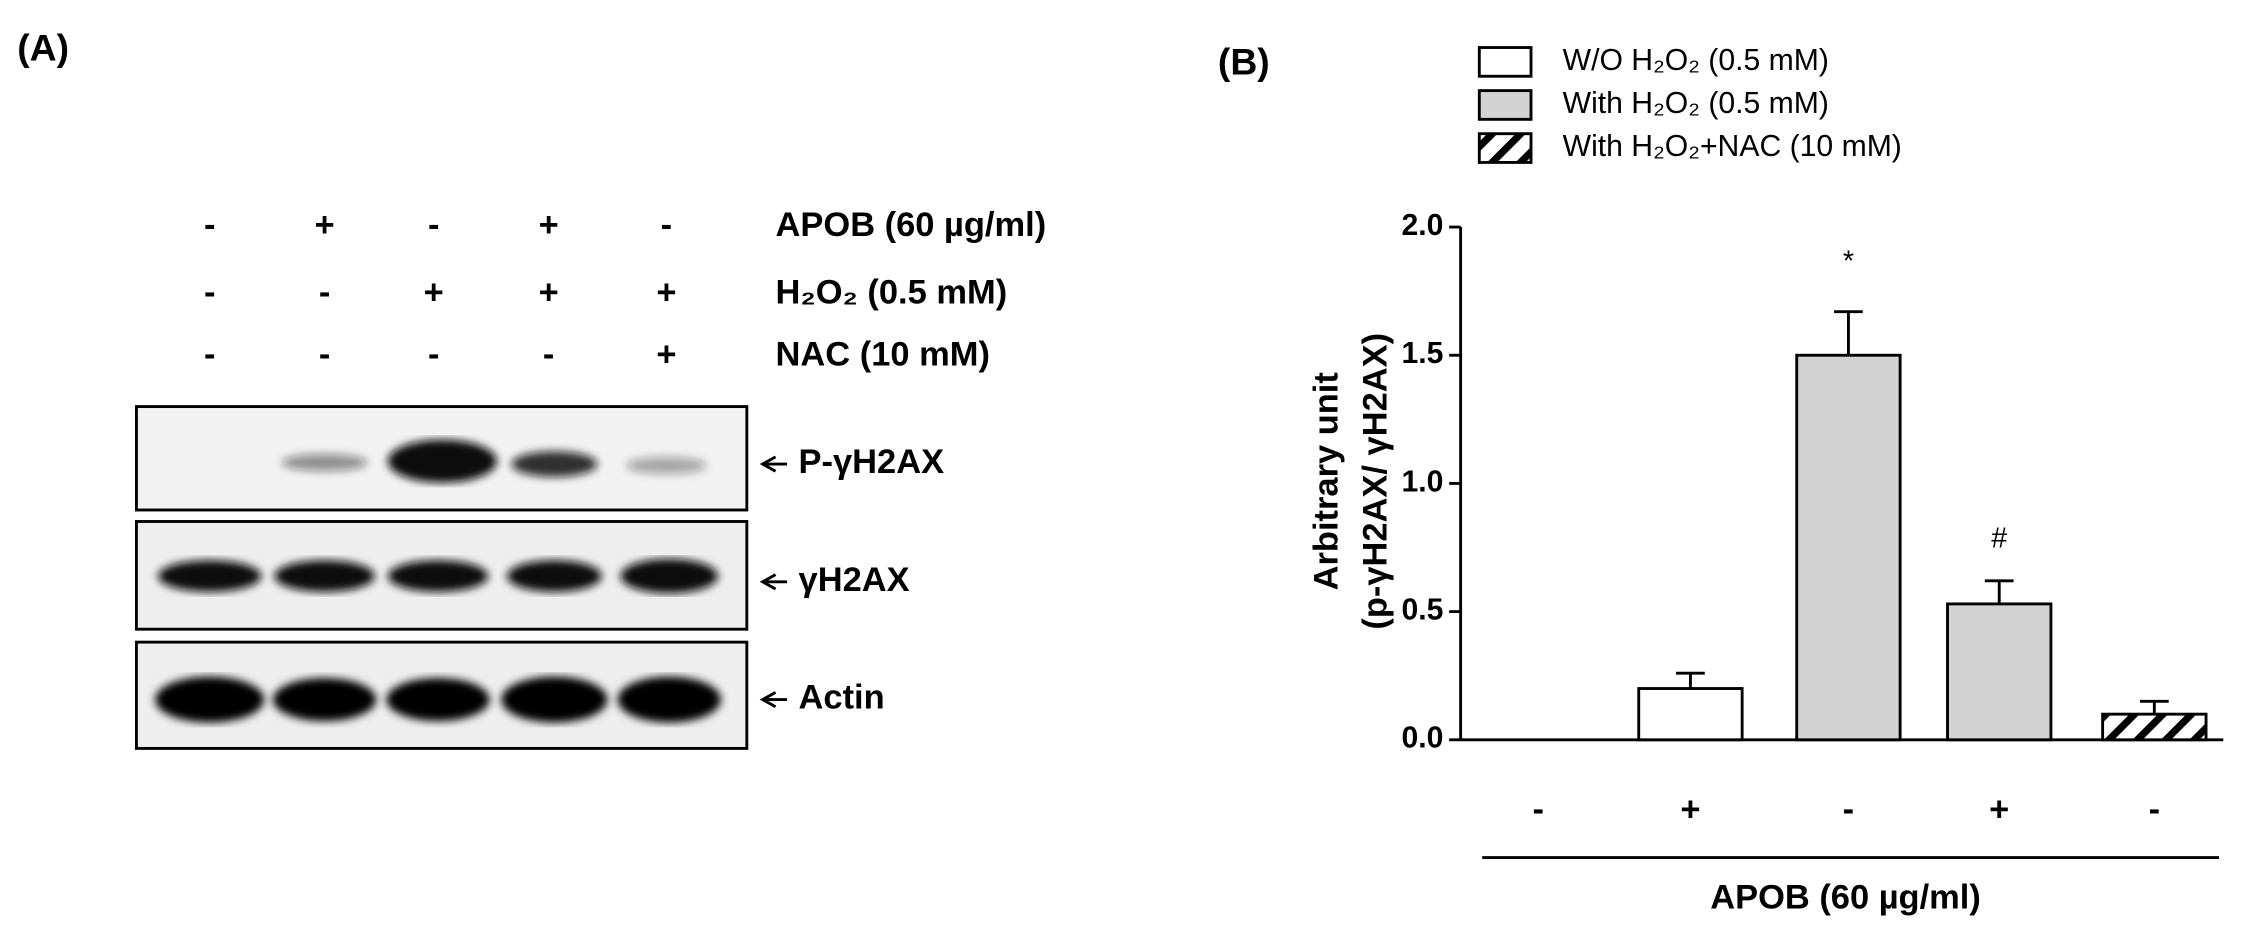 This screenshot has width=2252, height=941. Describe the element at coordinates (1422, 738) in the screenshot. I see `y-tick-label: 0.0` at that location.